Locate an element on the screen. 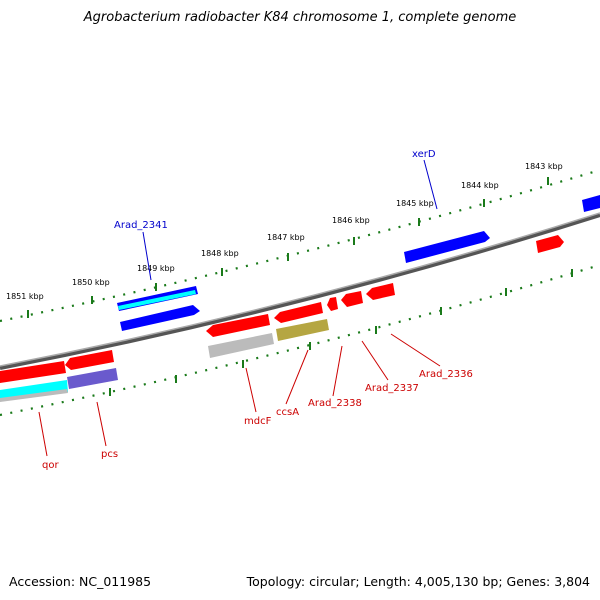 The height and width of the screenshot is (600, 600). accession-text: Accession: NC_011985 is located at coordinates (80, 581).